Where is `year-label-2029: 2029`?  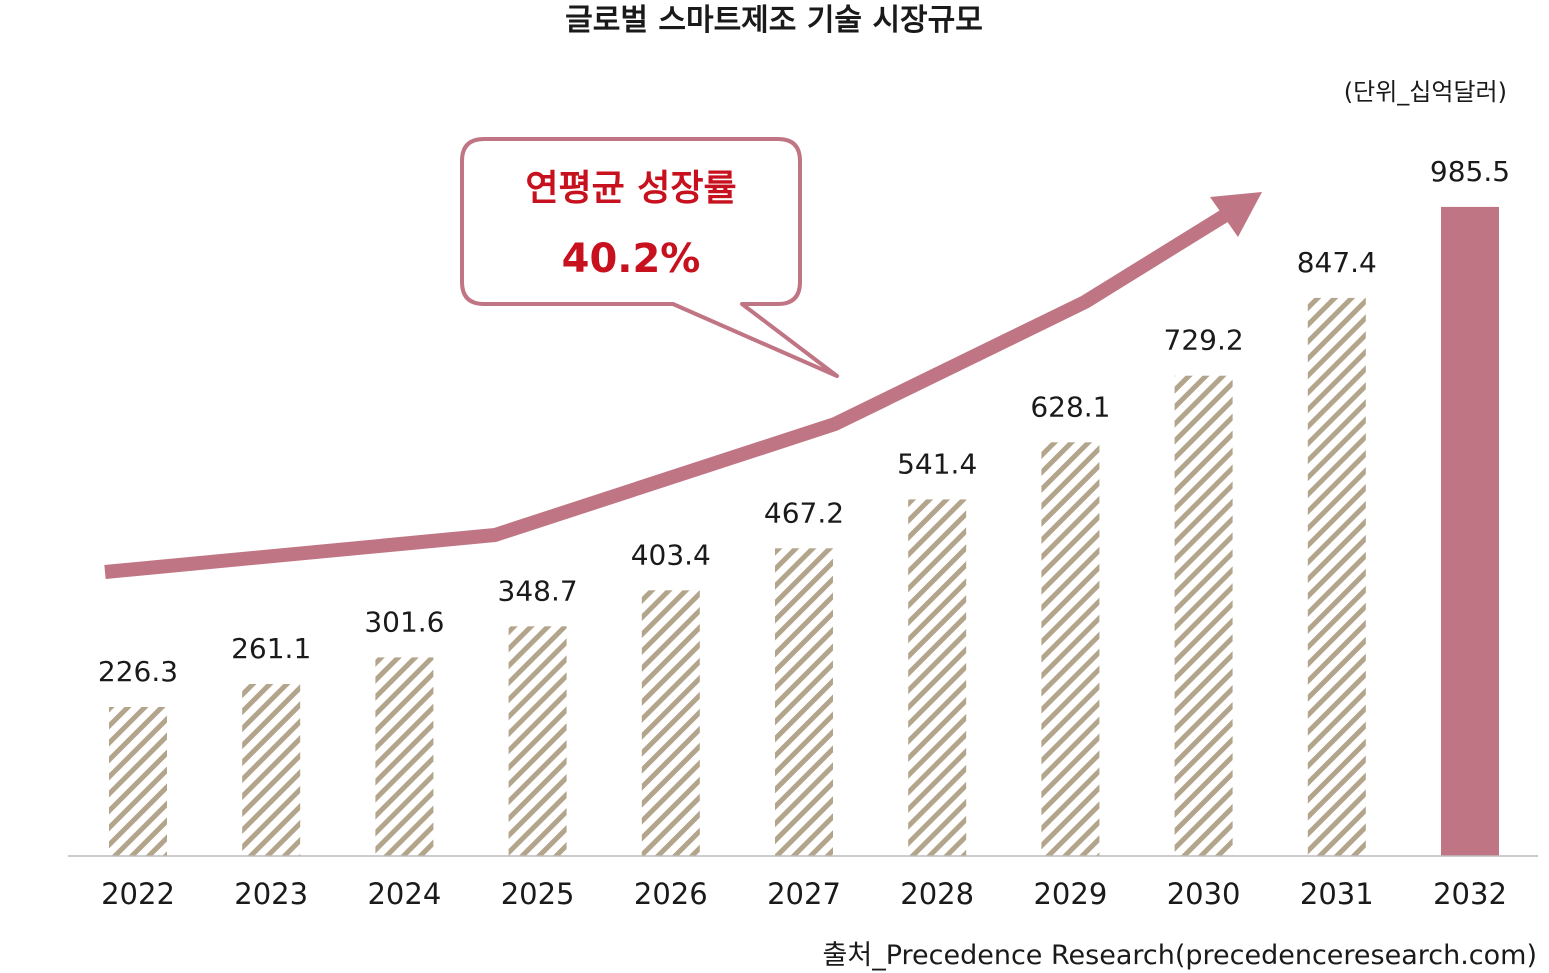
year-label-2029: 2029 is located at coordinates (1070, 894).